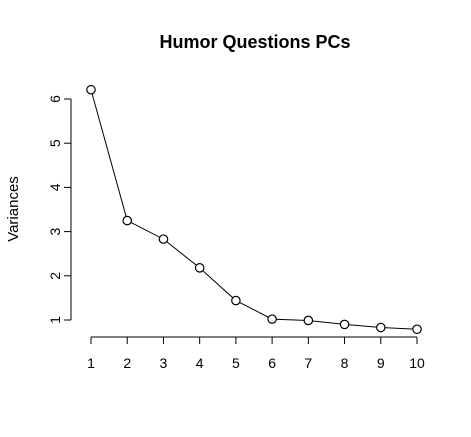  What do you see at coordinates (55, 99) in the screenshot?
I see `y-tick-label: 6` at bounding box center [55, 99].